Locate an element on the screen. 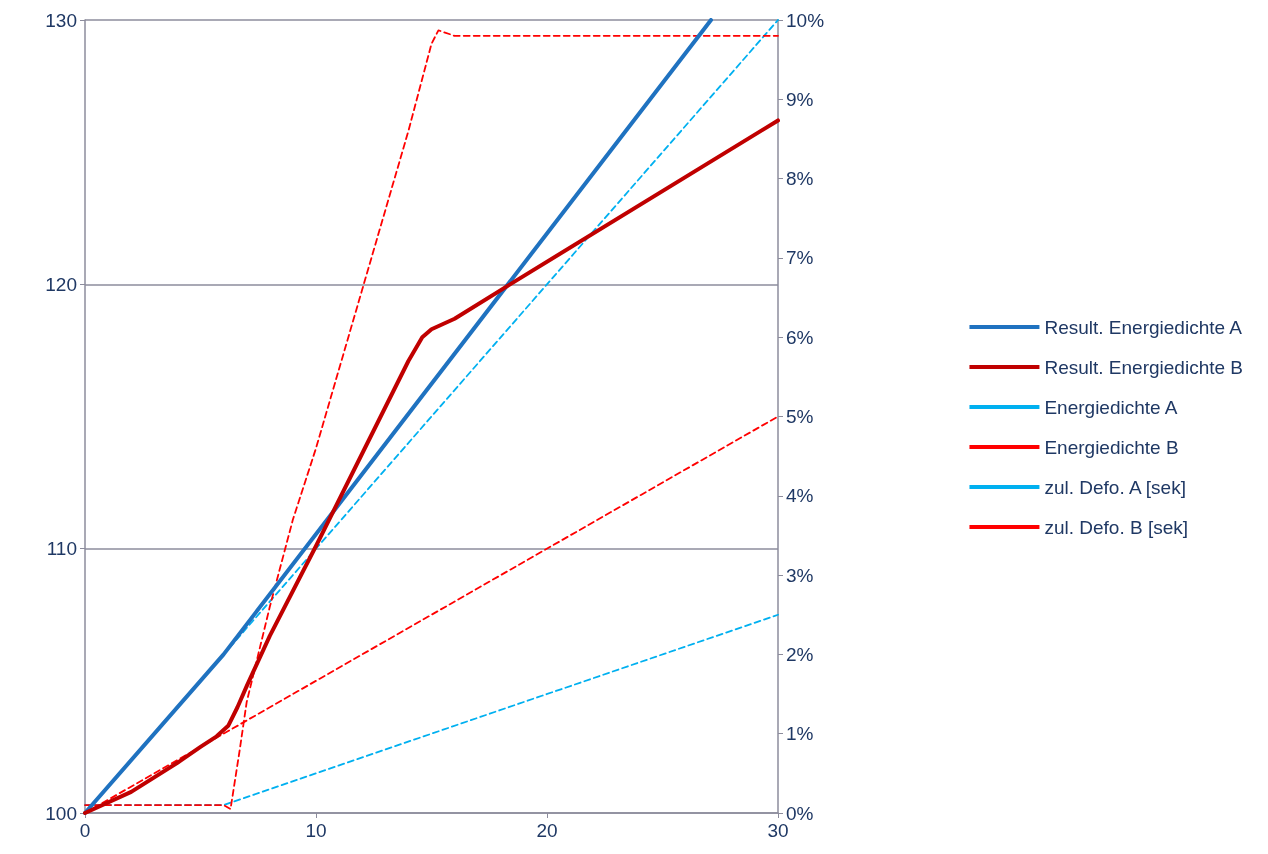 This screenshot has height=854, width=1268. y2-tick-label: 9% is located at coordinates (800, 99).